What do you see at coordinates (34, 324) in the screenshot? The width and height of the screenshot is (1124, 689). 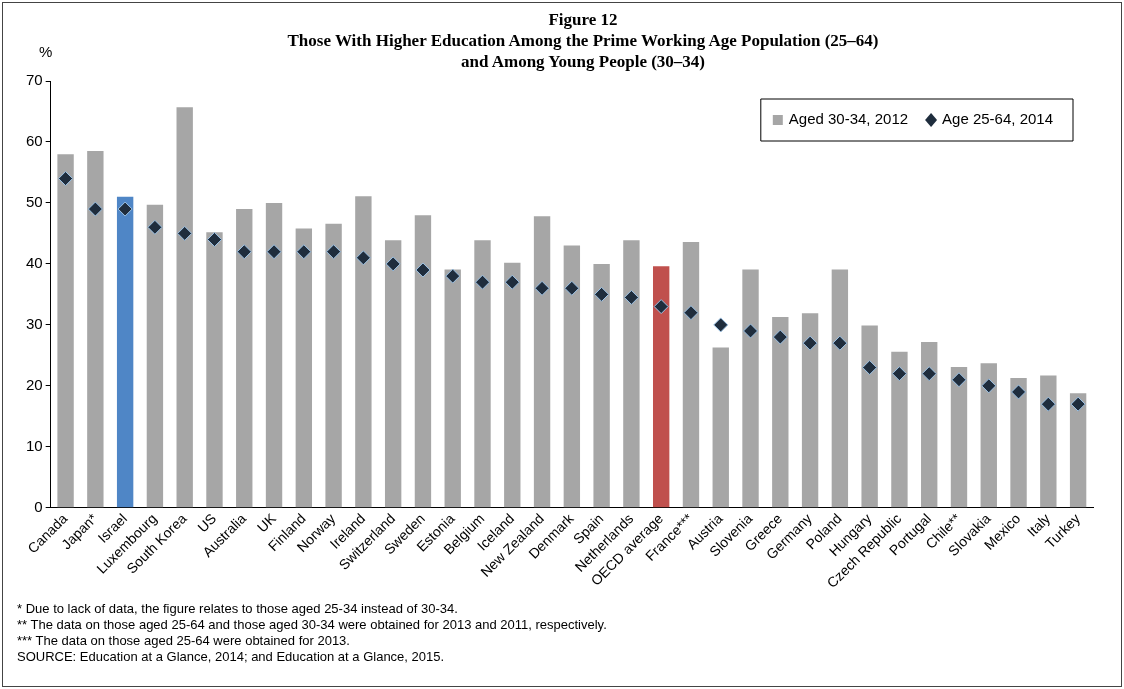 I see `y-tick-label: 30` at bounding box center [34, 324].